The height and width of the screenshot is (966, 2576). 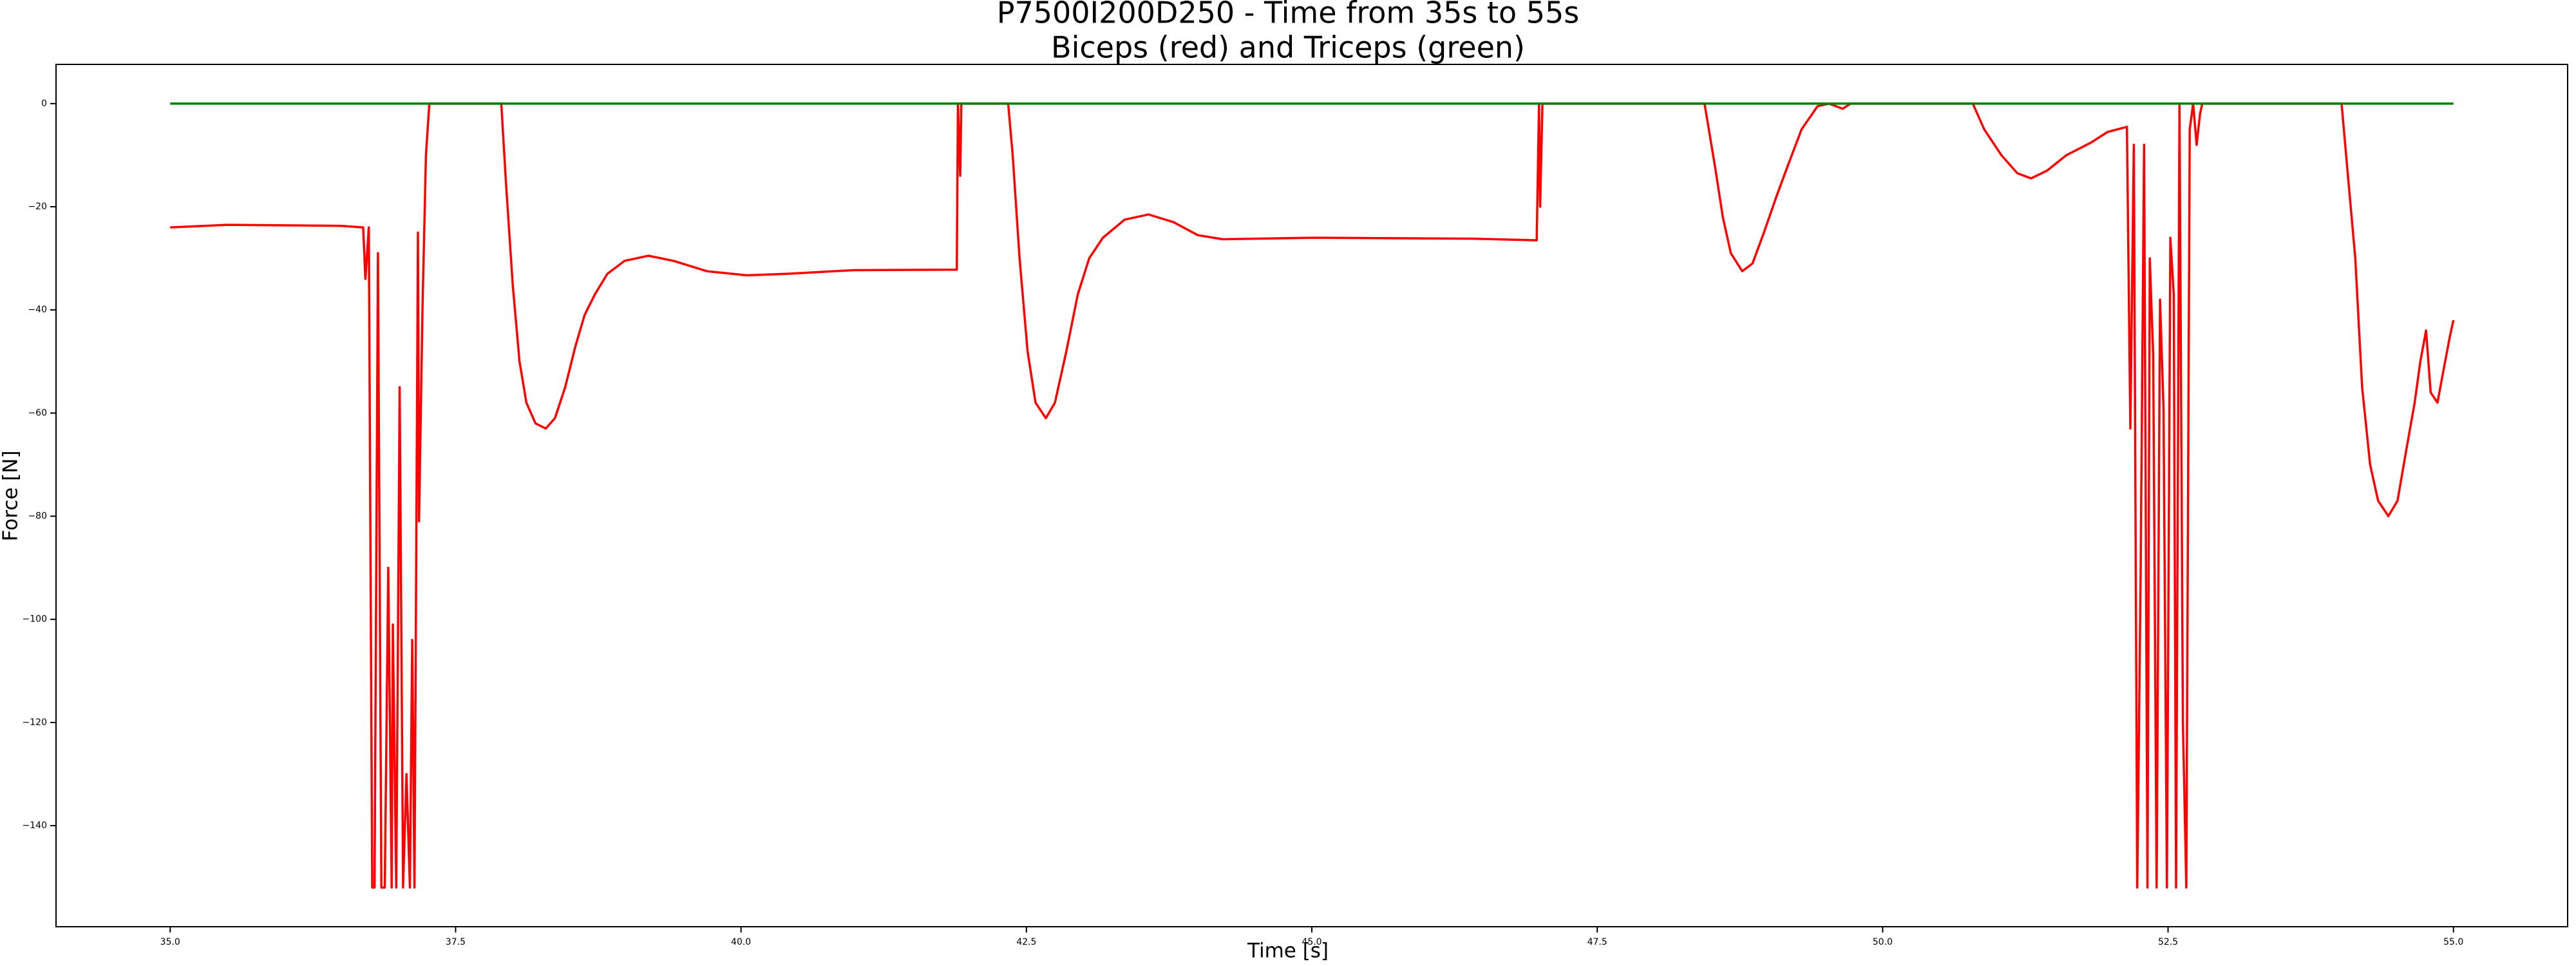 I want to click on chart-title: P7500I200D250 - Time from 35s to 55s, so click(x=1288, y=15).